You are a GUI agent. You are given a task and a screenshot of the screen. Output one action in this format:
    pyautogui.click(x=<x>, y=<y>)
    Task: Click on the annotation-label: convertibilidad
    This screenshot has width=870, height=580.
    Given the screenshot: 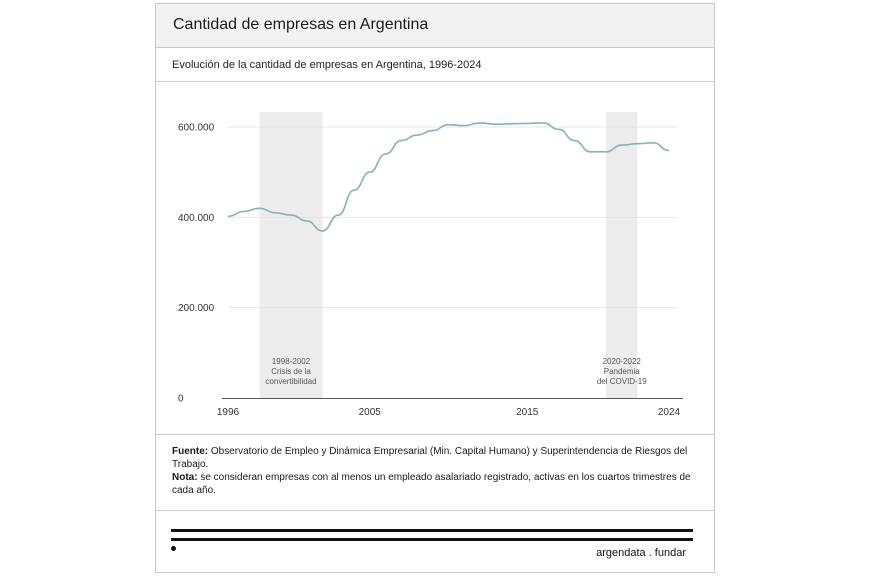 What is the action you would take?
    pyautogui.click(x=290, y=381)
    